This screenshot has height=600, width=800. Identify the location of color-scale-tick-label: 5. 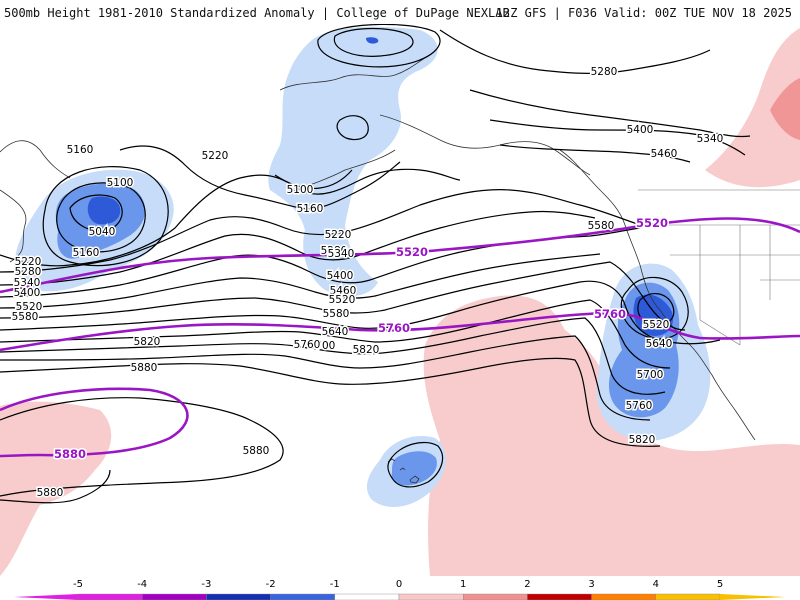
(720, 584).